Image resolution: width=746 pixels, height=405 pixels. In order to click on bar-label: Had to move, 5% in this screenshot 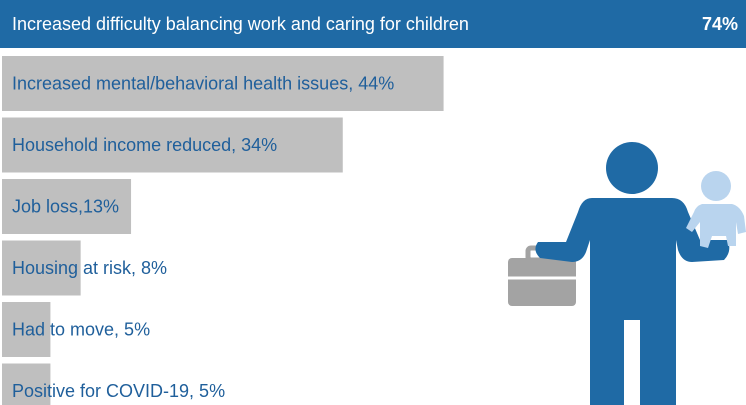, I will do `click(81, 329)`.